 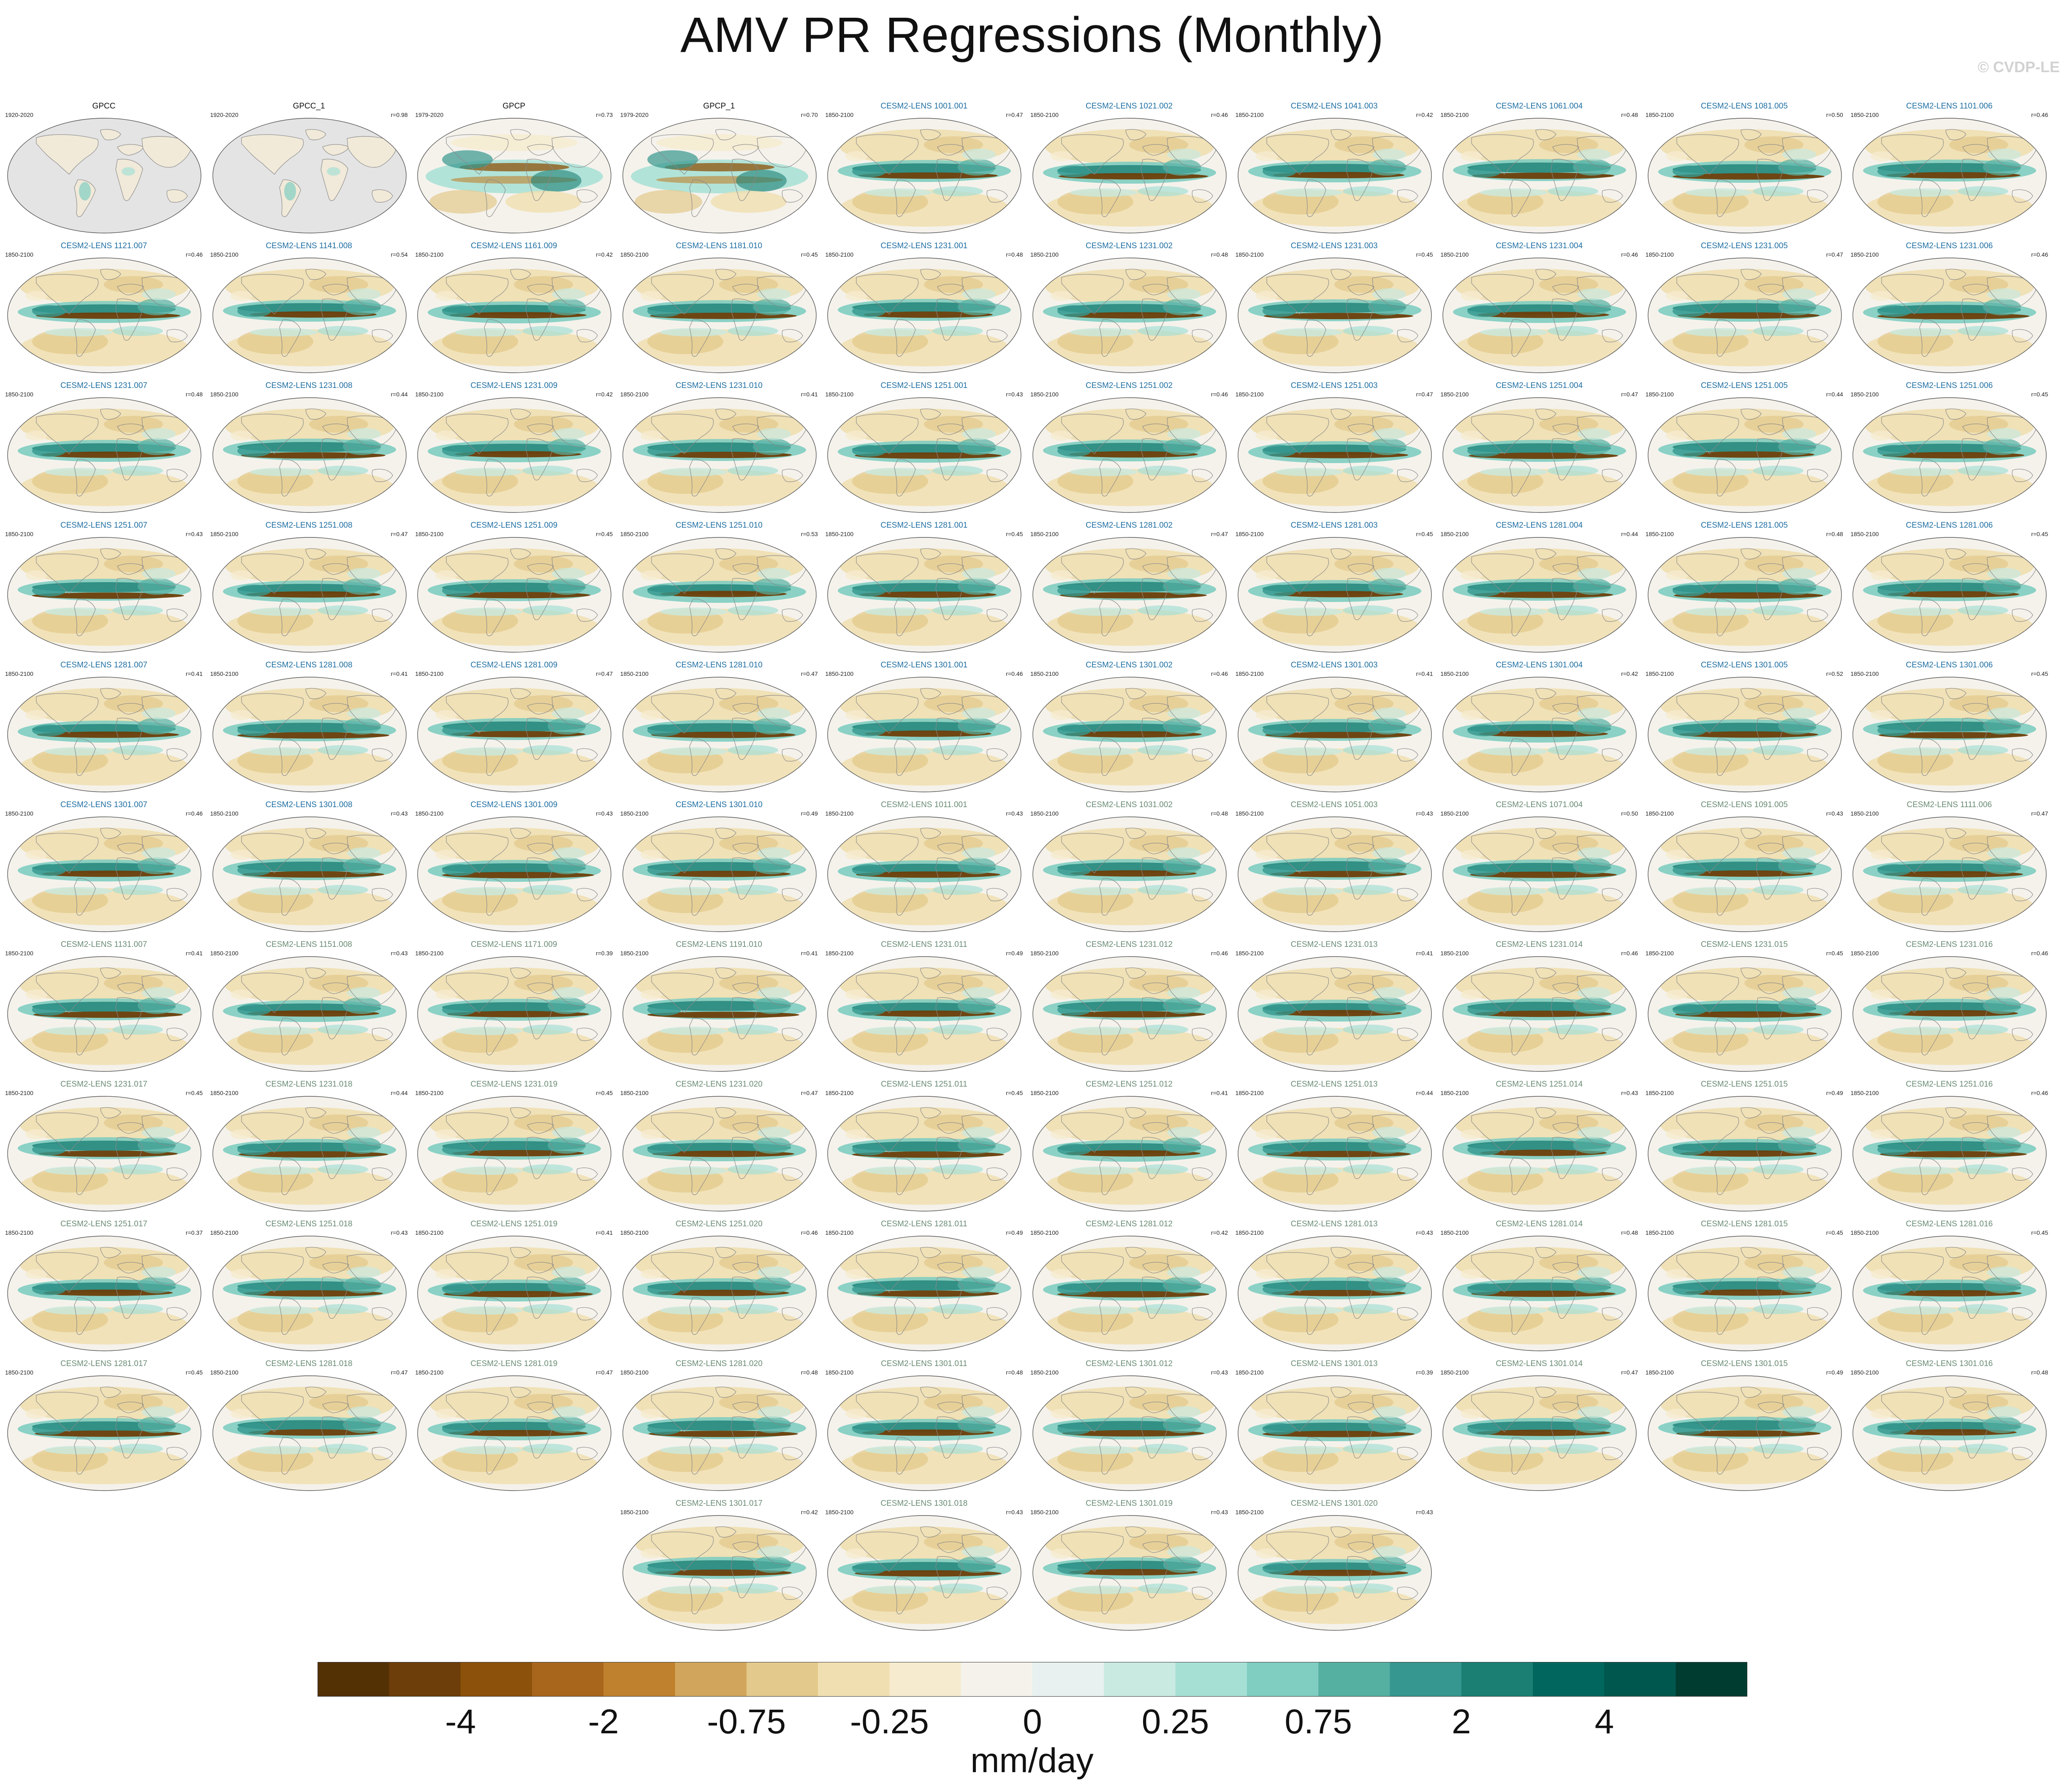 I want to click on map-panel: CESM2-LENS 1301.008 1850-2100 r=0.43, so click(x=310, y=867).